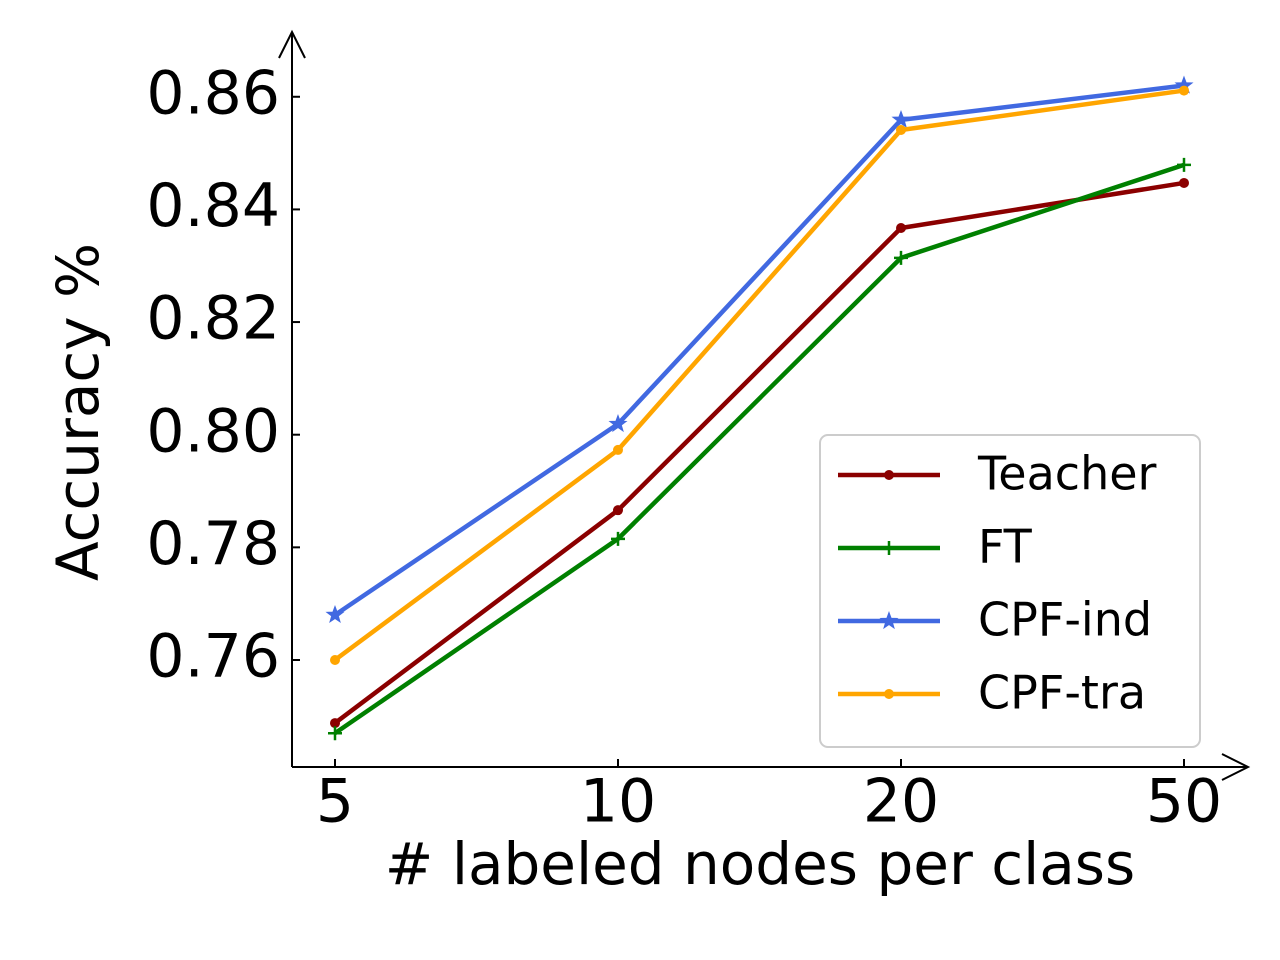  What do you see at coordinates (213, 319) in the screenshot?
I see `y-tick-label: 0.82` at bounding box center [213, 319].